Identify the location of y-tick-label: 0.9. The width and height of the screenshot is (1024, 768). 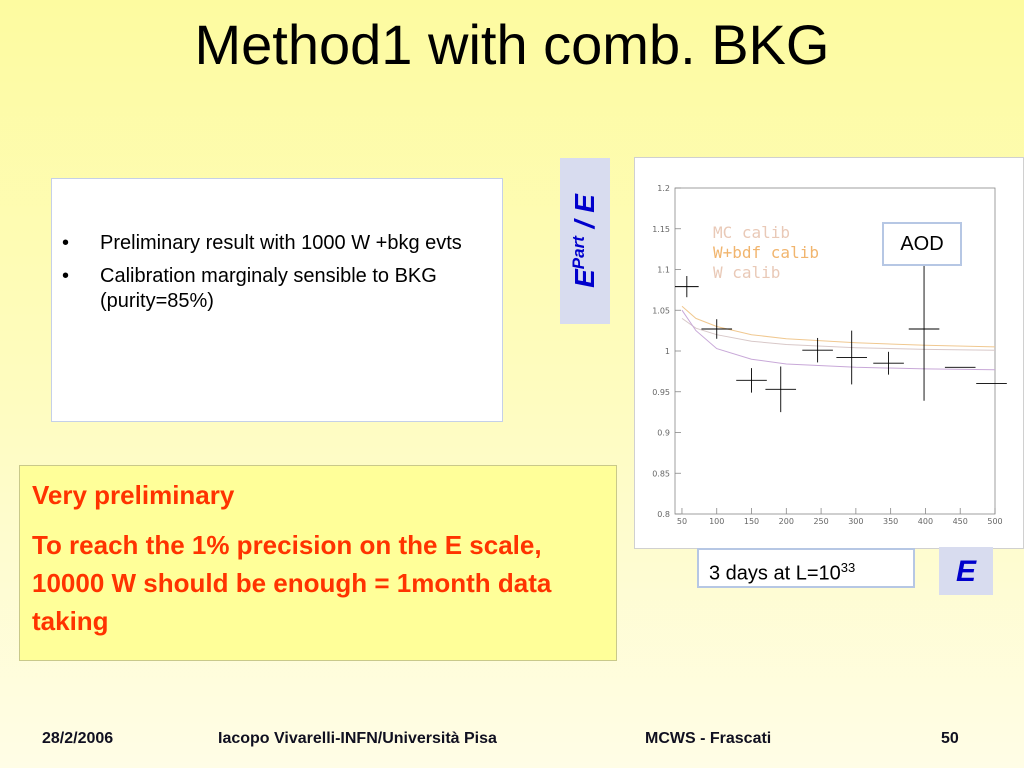
(663, 433).